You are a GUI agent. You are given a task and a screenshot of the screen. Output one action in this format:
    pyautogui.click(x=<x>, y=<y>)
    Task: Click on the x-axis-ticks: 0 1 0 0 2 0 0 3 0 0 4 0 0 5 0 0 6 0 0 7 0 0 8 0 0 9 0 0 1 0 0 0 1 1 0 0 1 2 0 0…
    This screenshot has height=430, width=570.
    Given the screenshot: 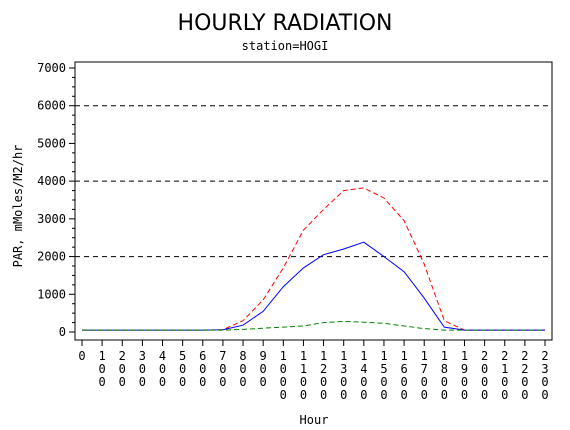 What is the action you would take?
    pyautogui.click(x=313, y=371)
    